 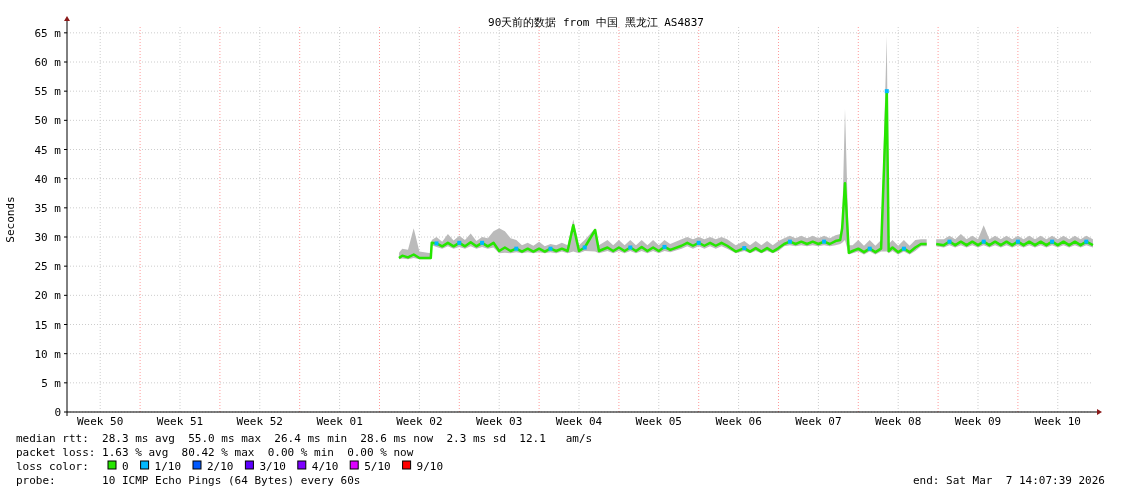 I want to click on x-tick-label: Week 04, so click(x=579, y=421).